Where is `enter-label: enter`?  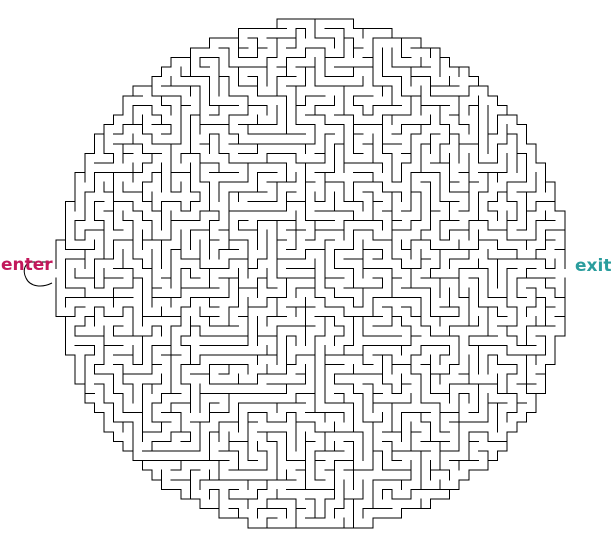 enter-label: enter is located at coordinates (27, 265).